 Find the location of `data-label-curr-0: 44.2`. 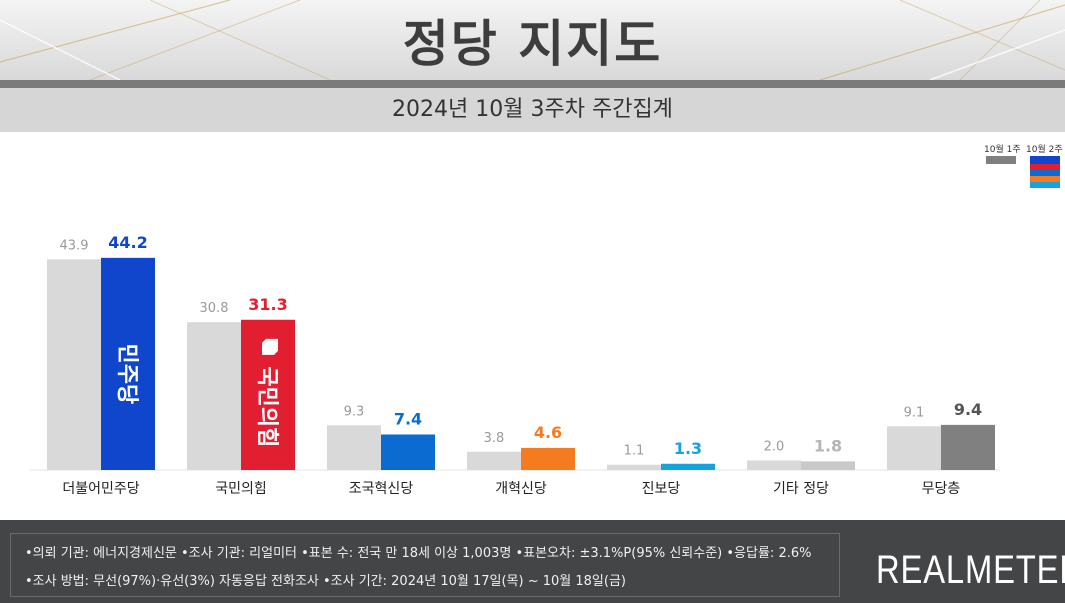

data-label-curr-0: 44.2 is located at coordinates (127, 242).